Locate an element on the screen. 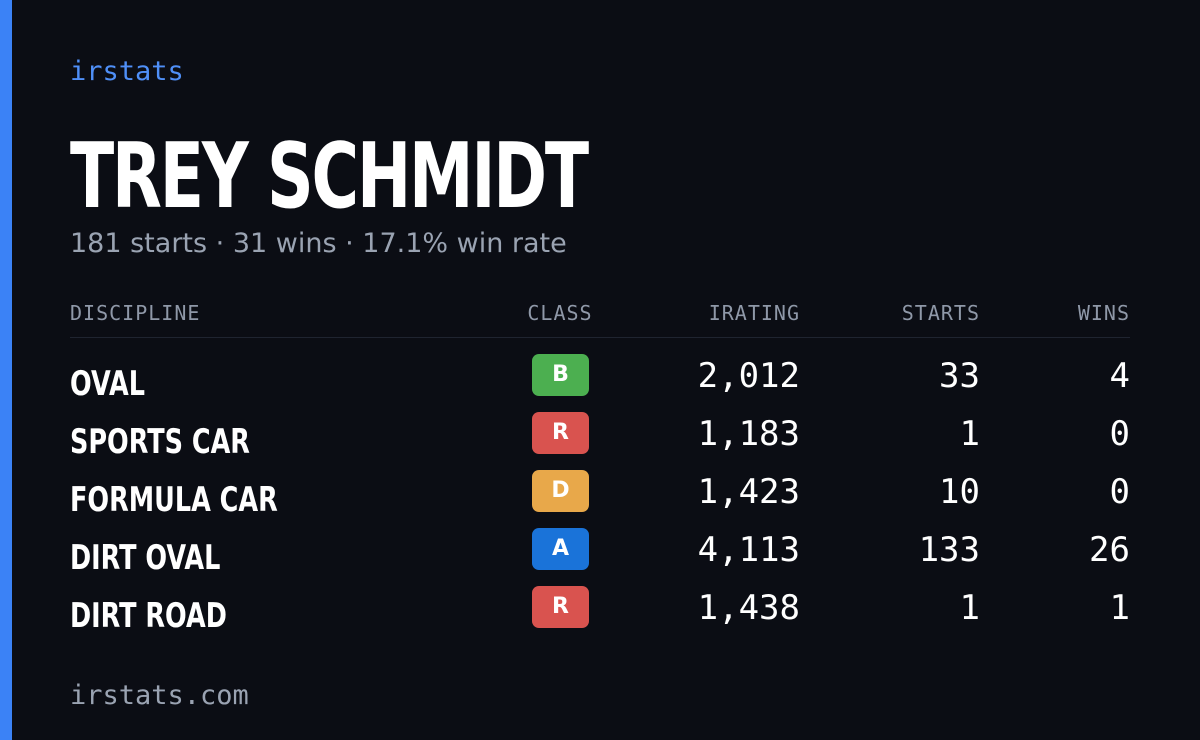  column-header: CLASS is located at coordinates (560, 313).